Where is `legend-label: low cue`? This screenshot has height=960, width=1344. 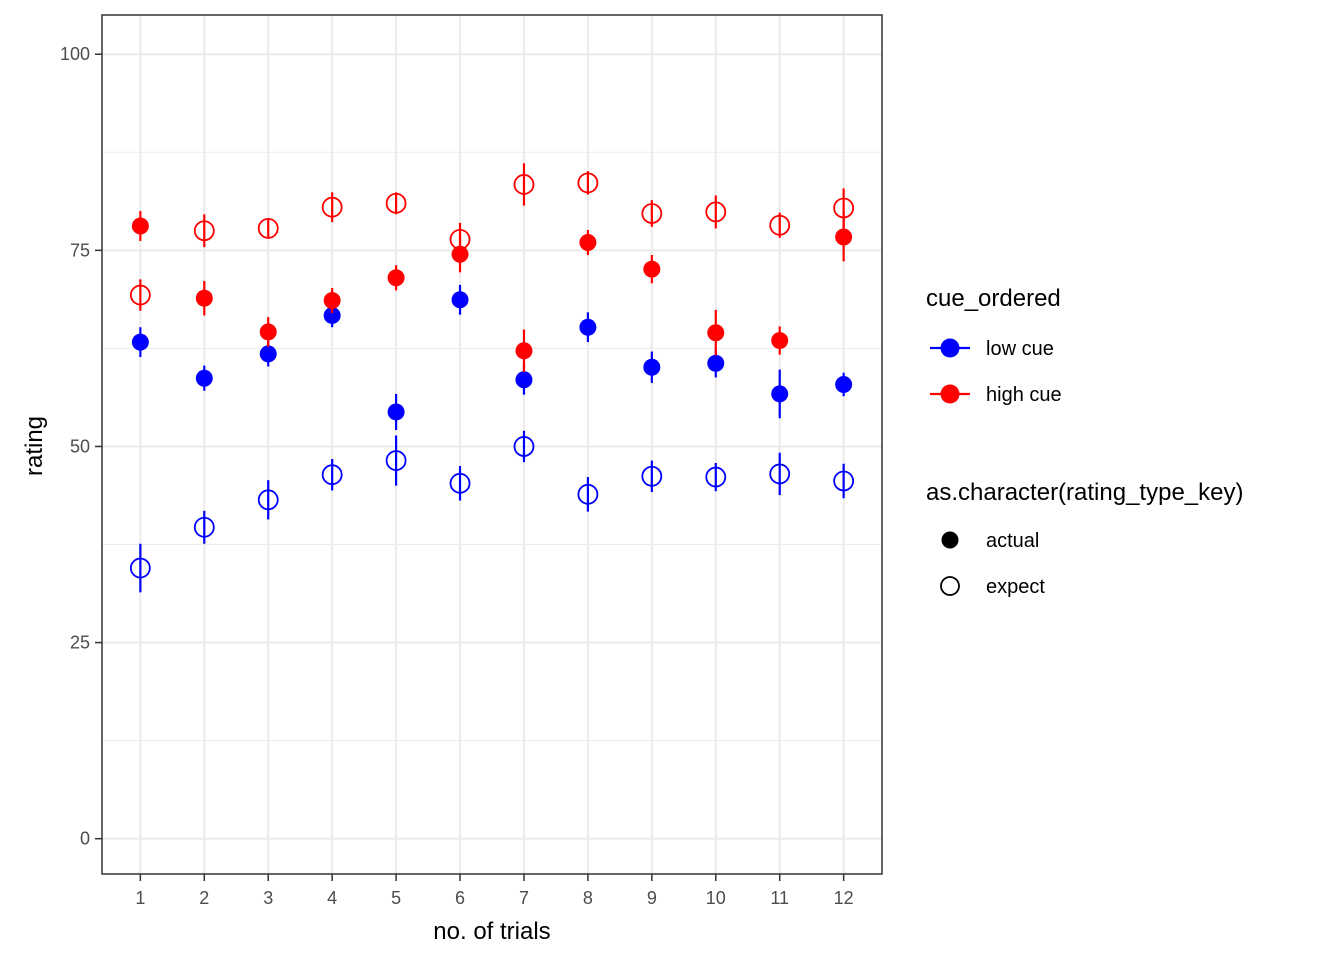 legend-label: low cue is located at coordinates (1020, 349).